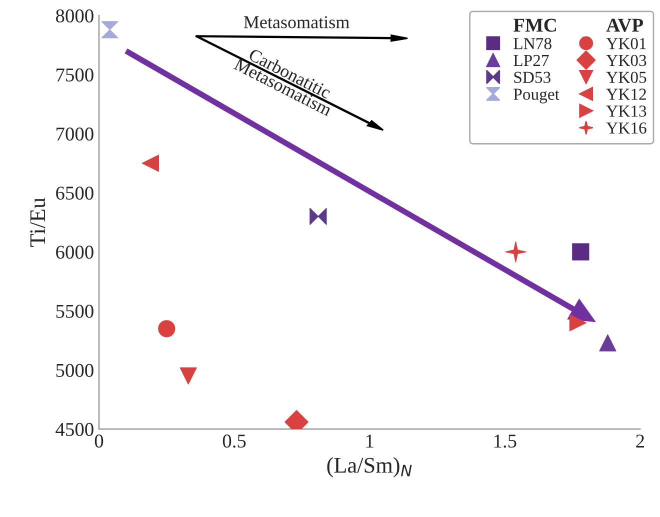 The height and width of the screenshot is (517, 660). I want to click on y-tick-label: 4500, so click(75, 429).